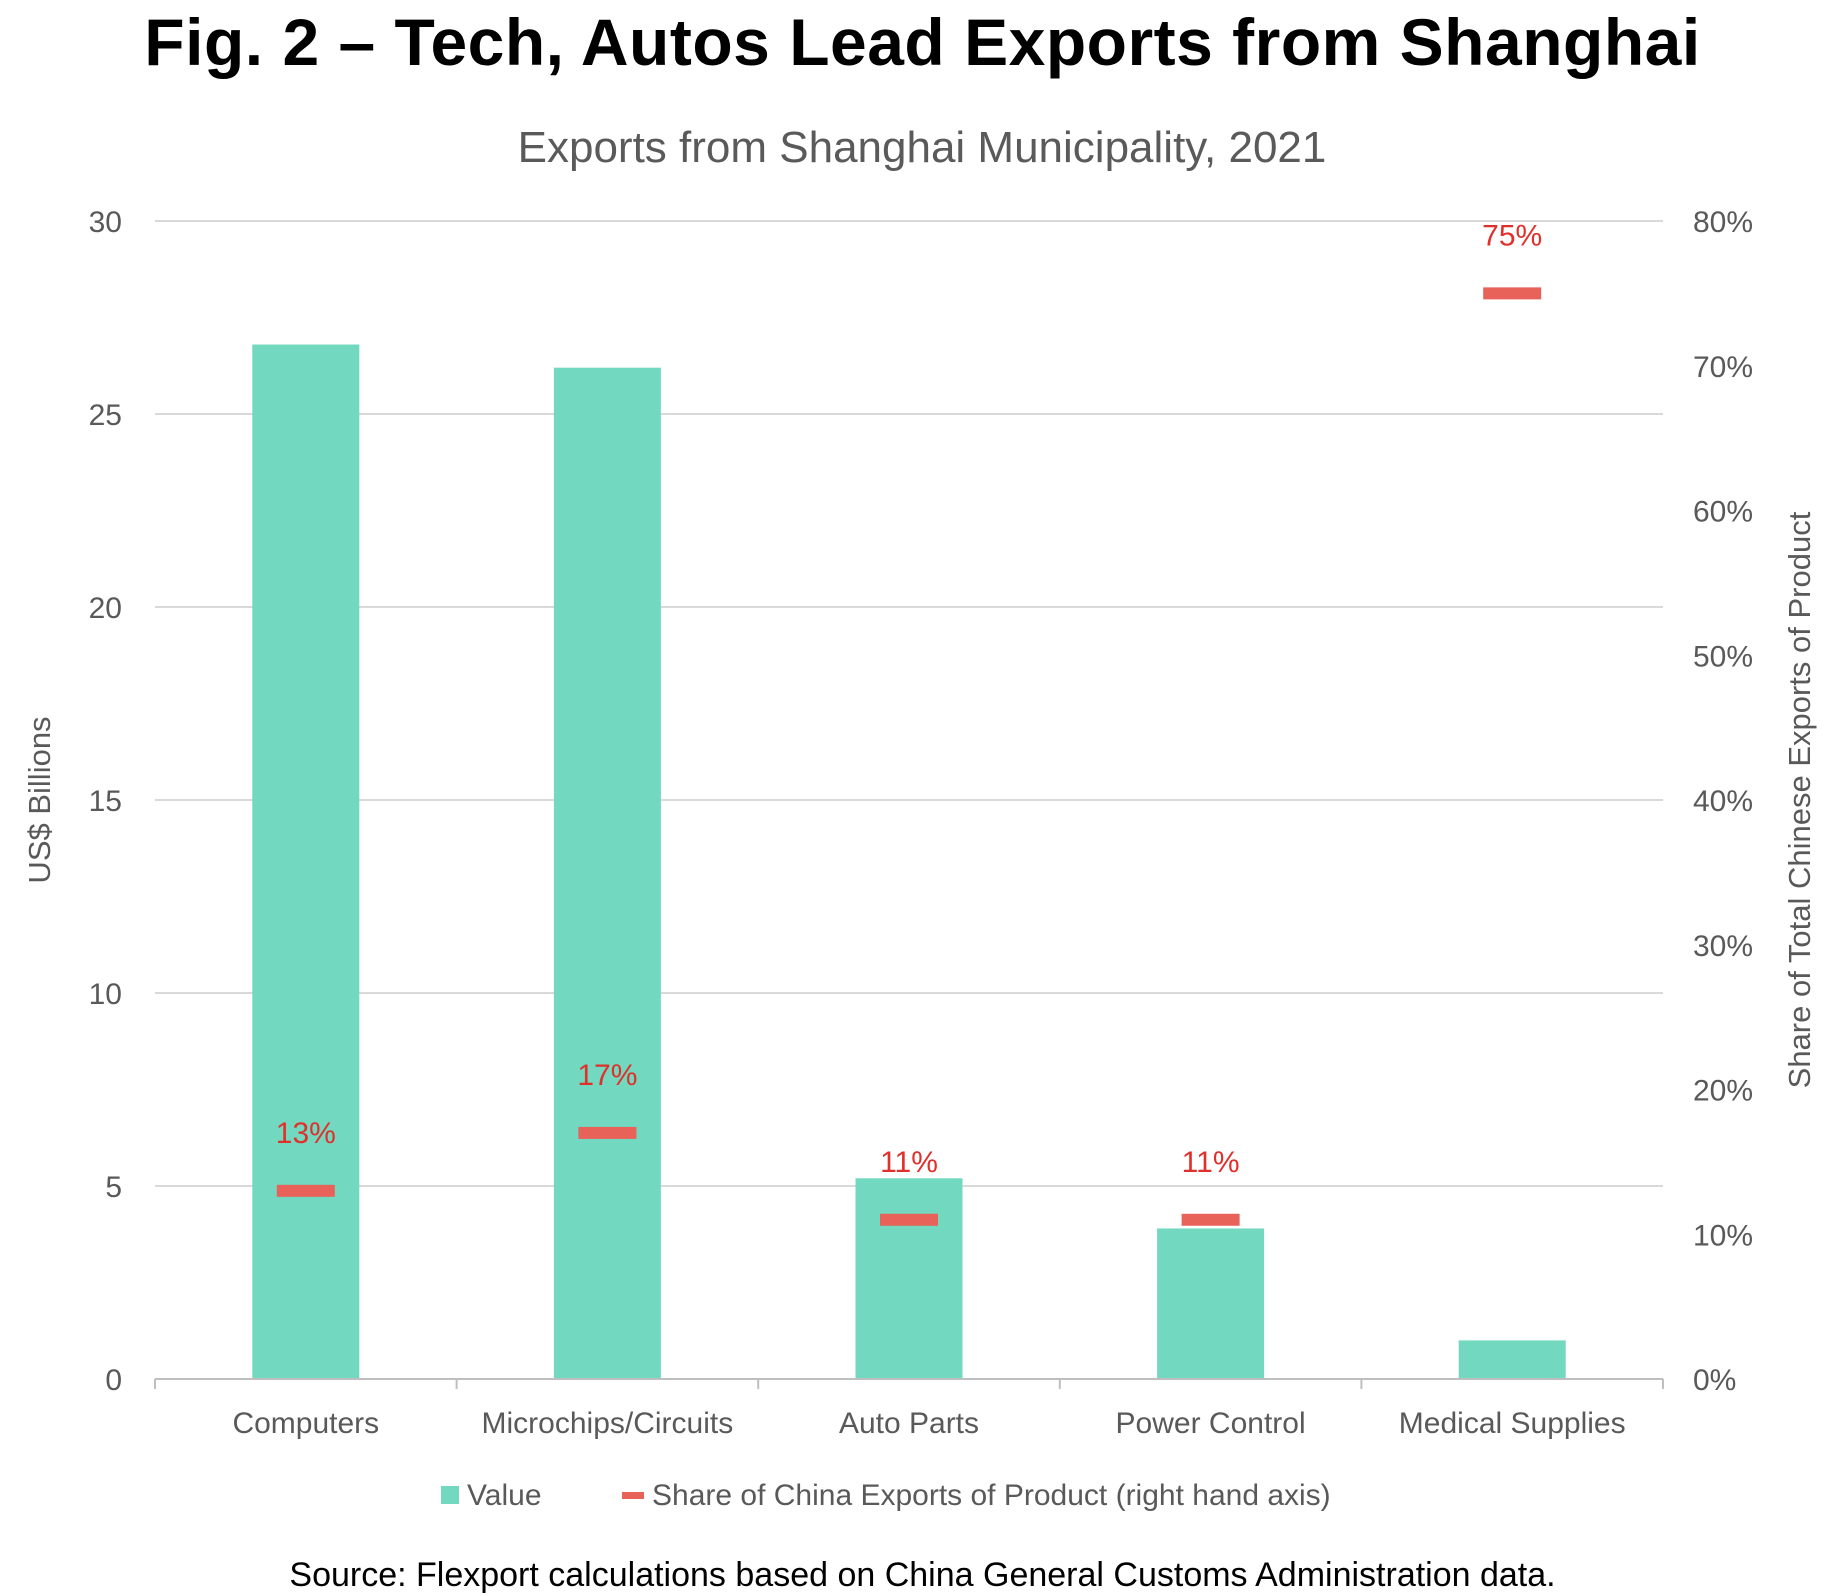  I want to click on legend-swatch-share, so click(633, 1495).